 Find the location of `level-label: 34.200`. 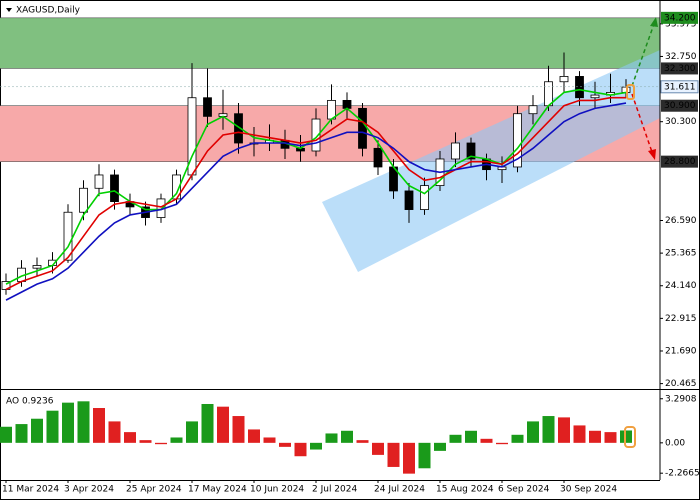

level-label: 34.200 is located at coordinates (680, 18).